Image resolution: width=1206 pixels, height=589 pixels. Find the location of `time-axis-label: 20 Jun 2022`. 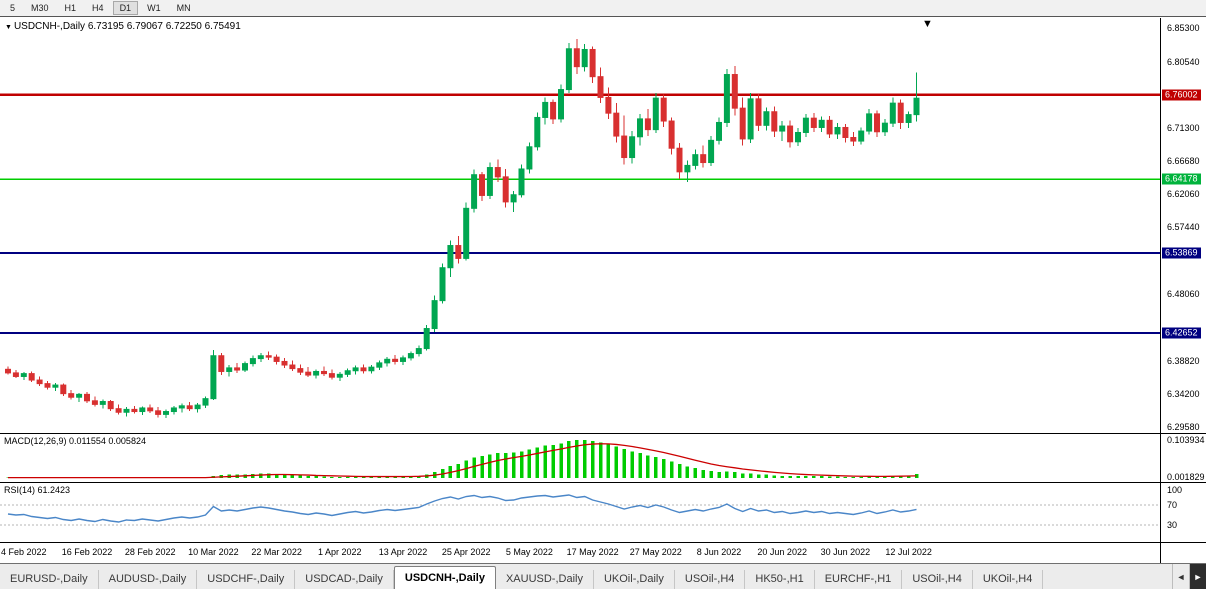

time-axis-label: 20 Jun 2022 is located at coordinates (782, 552).